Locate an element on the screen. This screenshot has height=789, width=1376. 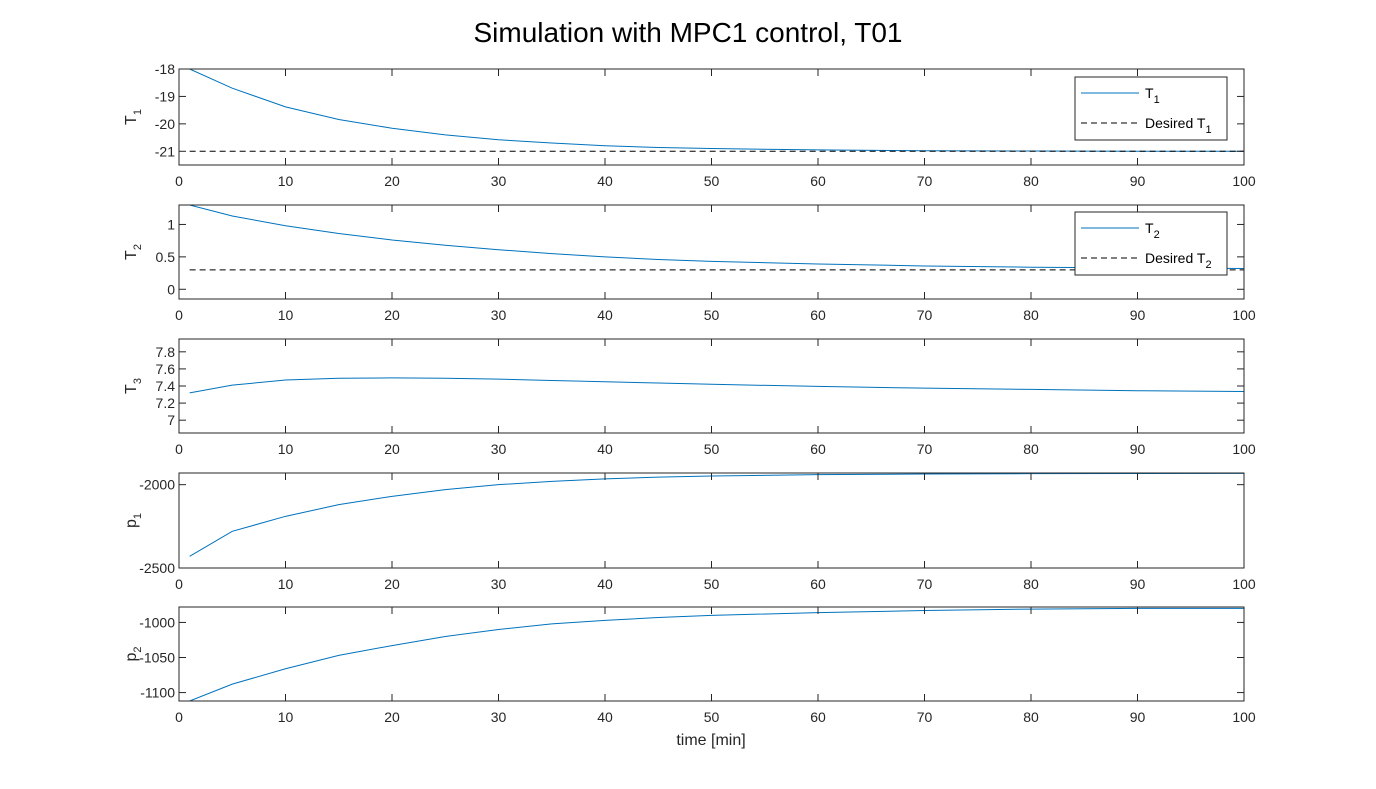
y-tick-label: -1000 is located at coordinates (157, 622).